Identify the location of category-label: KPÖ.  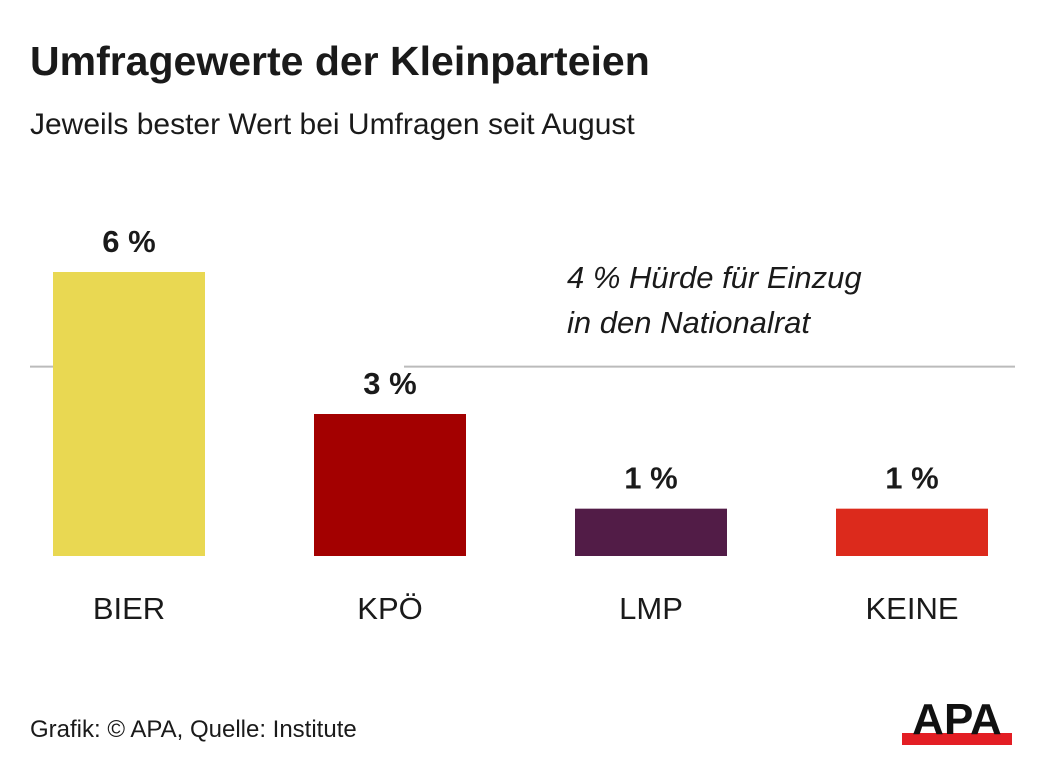
(389, 608).